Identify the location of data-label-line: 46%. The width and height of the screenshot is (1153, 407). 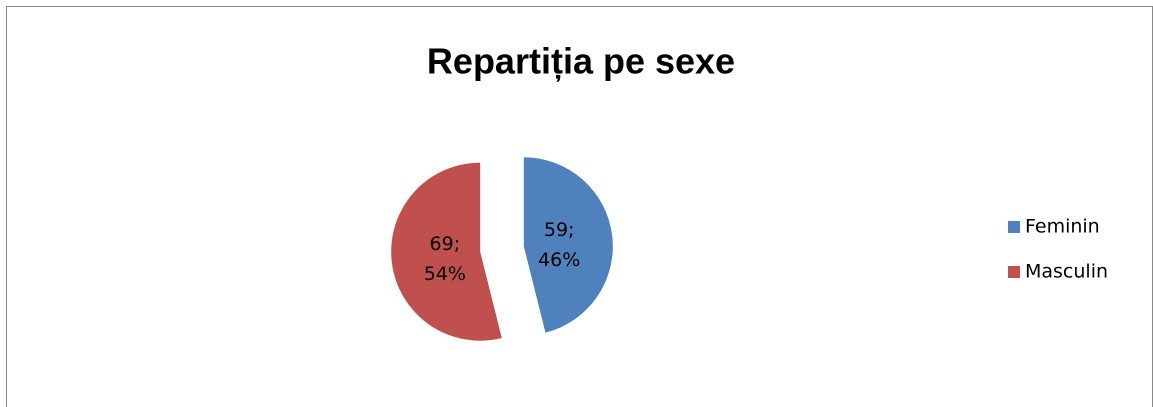
(559, 259).